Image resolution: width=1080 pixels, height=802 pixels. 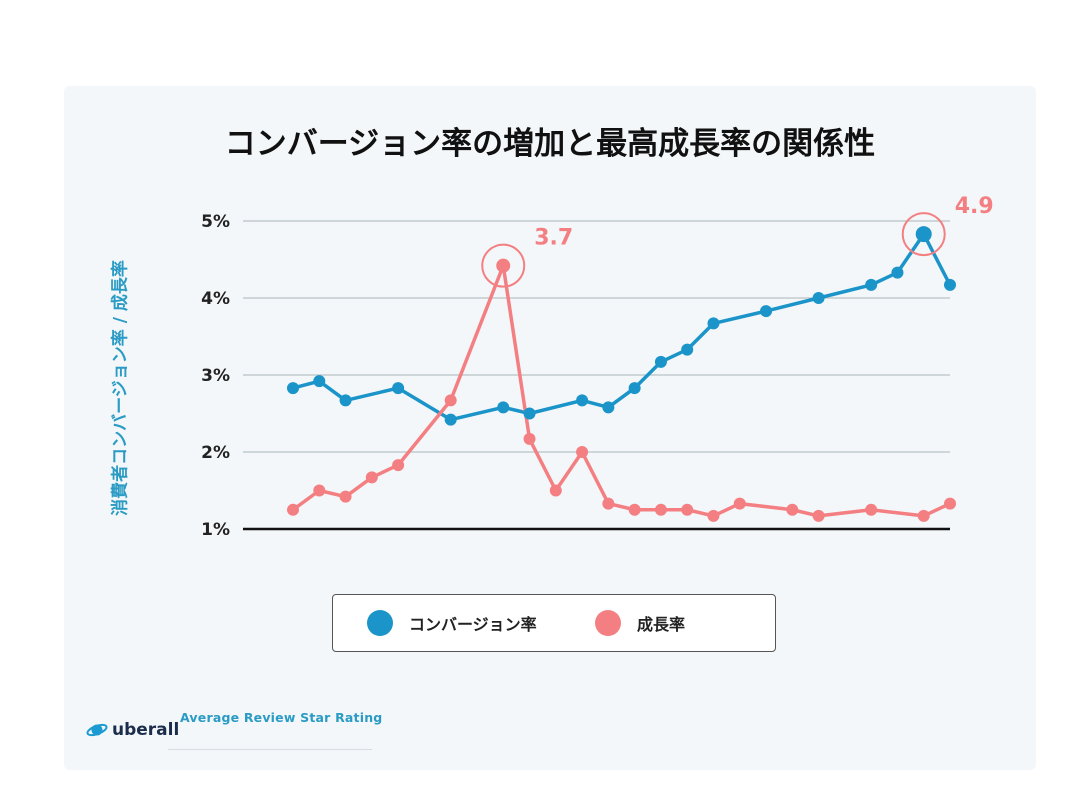 I want to click on legend-item-growth: 成長率, so click(x=640, y=623).